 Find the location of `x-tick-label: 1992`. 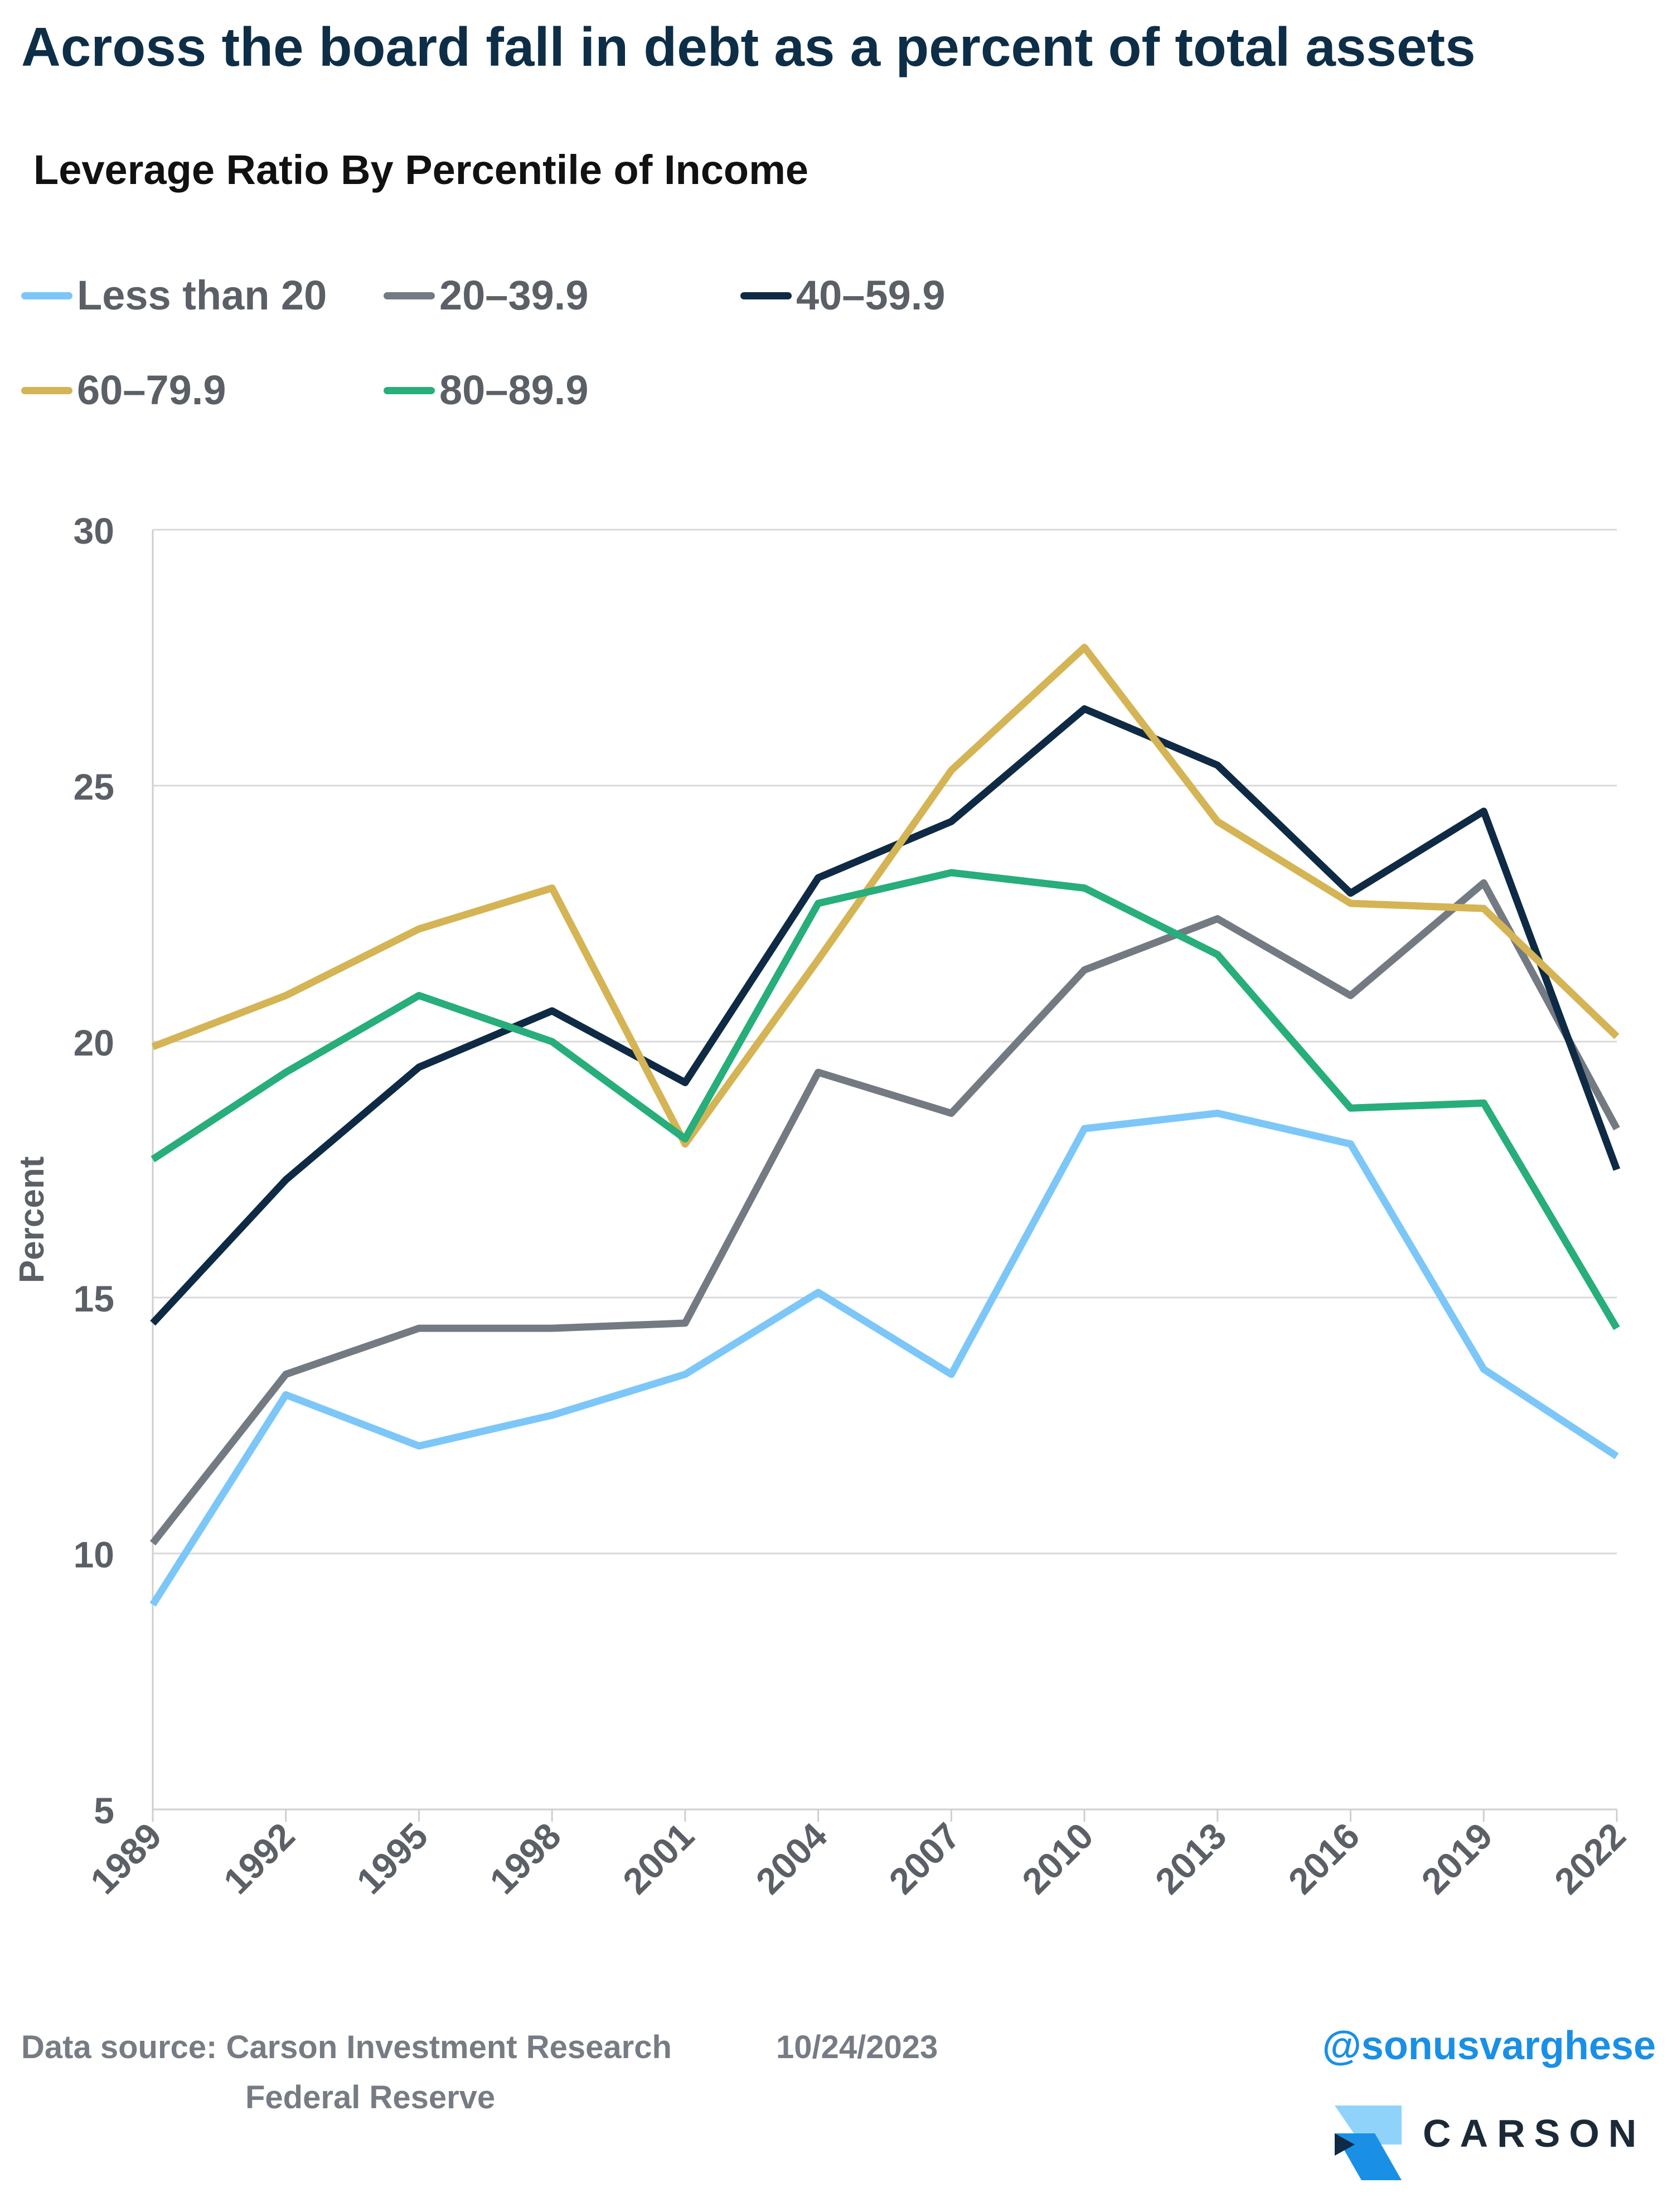

x-tick-label: 1992 is located at coordinates (258, 1858).